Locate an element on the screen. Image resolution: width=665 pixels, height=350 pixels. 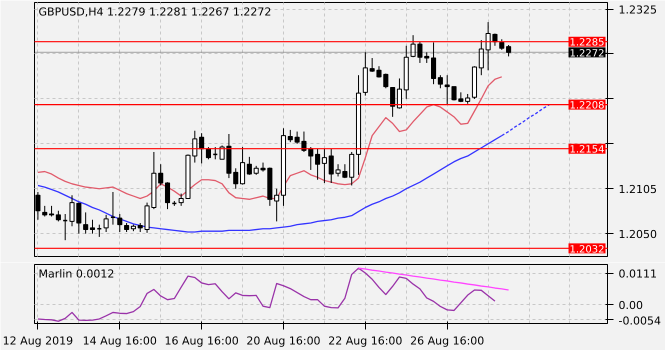
ref-line-label: 1.2272 is located at coordinates (587, 54).